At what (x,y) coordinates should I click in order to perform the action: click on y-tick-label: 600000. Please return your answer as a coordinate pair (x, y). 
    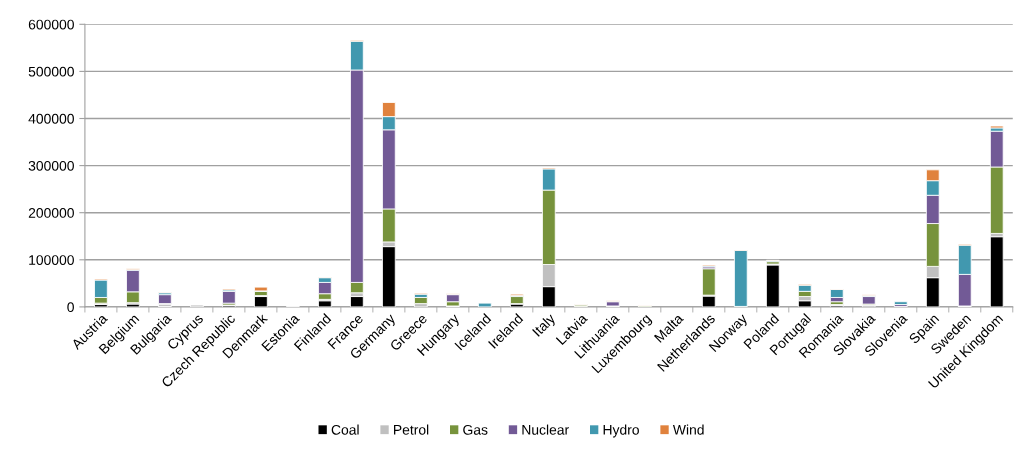
    Looking at the image, I should click on (51, 24).